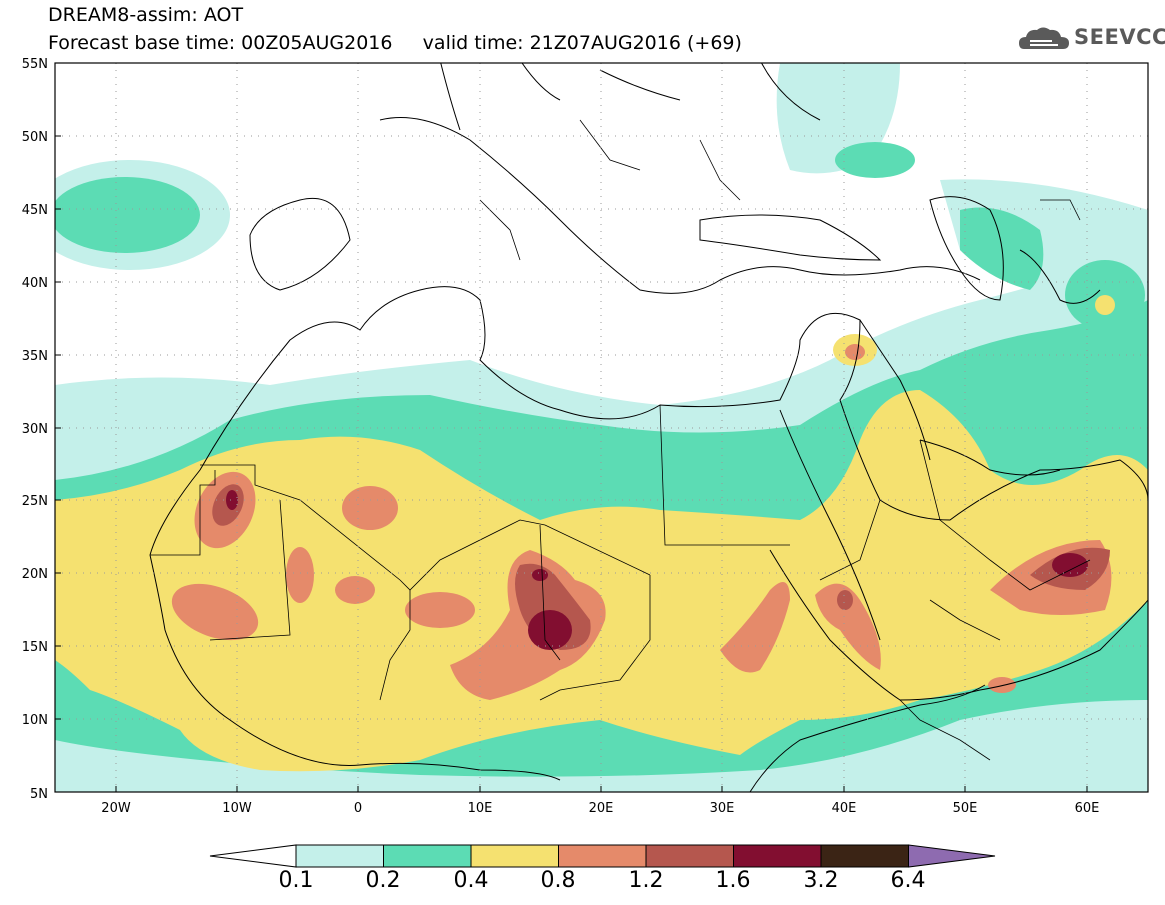  Describe the element at coordinates (253, 856) in the screenshot. I see `colorbar-below-arrow` at that location.